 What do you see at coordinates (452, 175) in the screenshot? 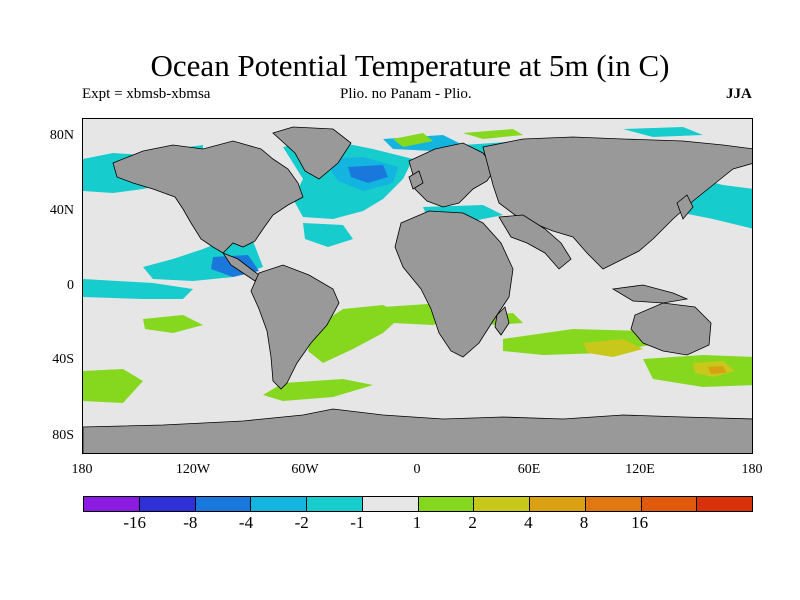
I see `europe` at bounding box center [452, 175].